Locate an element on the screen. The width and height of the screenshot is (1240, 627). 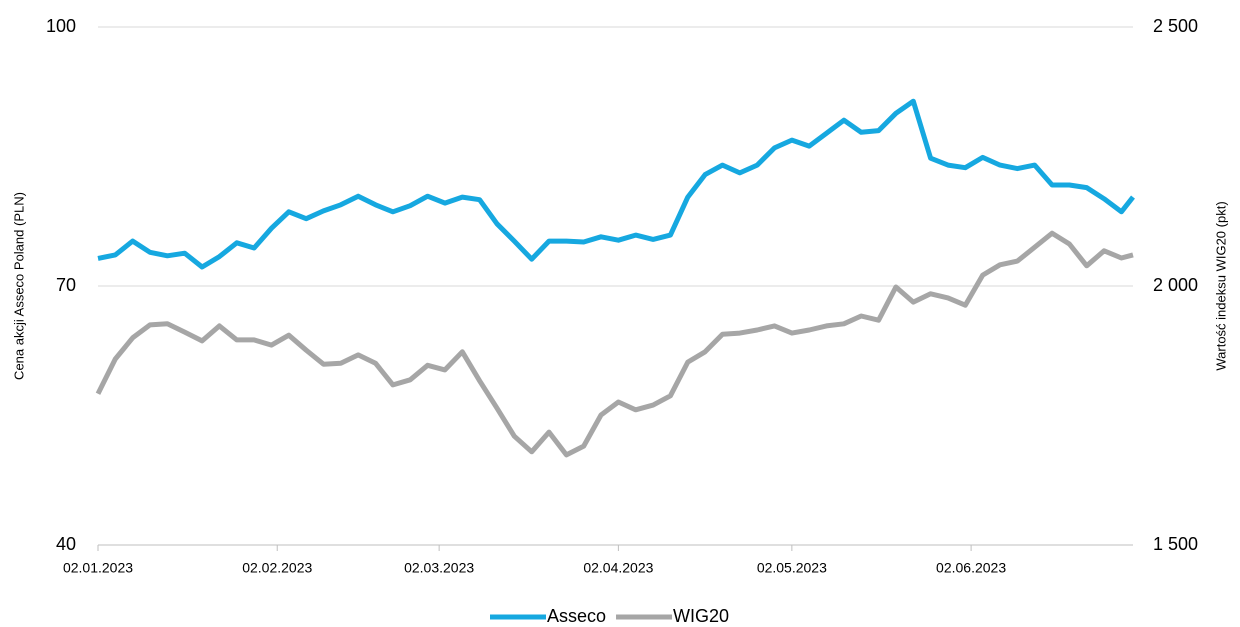
y-tick-label: 100 is located at coordinates (61, 26).